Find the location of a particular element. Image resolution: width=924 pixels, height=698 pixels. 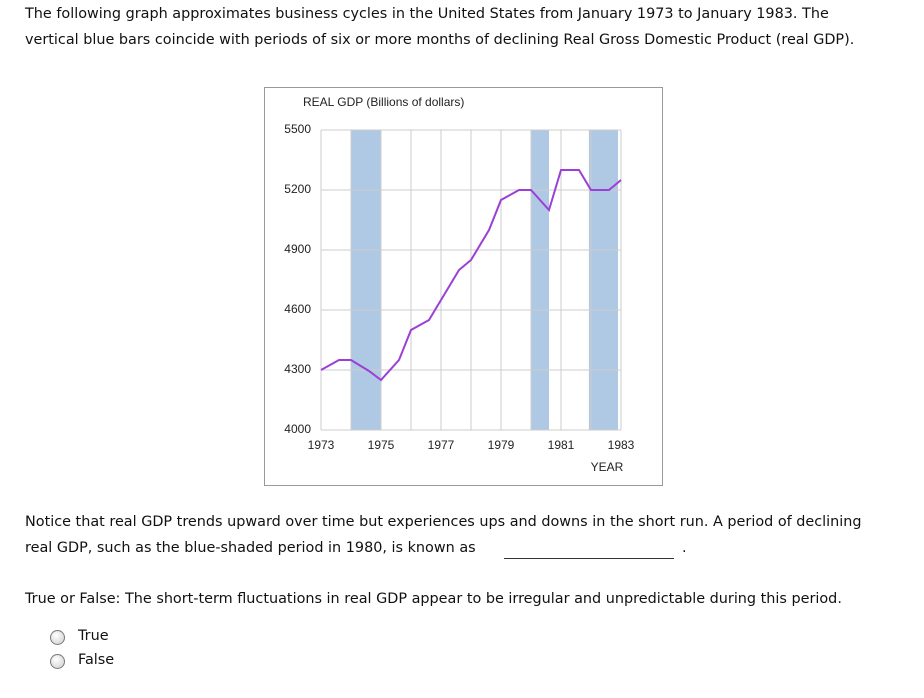

y-tick-label: 4900 is located at coordinates (297, 249).